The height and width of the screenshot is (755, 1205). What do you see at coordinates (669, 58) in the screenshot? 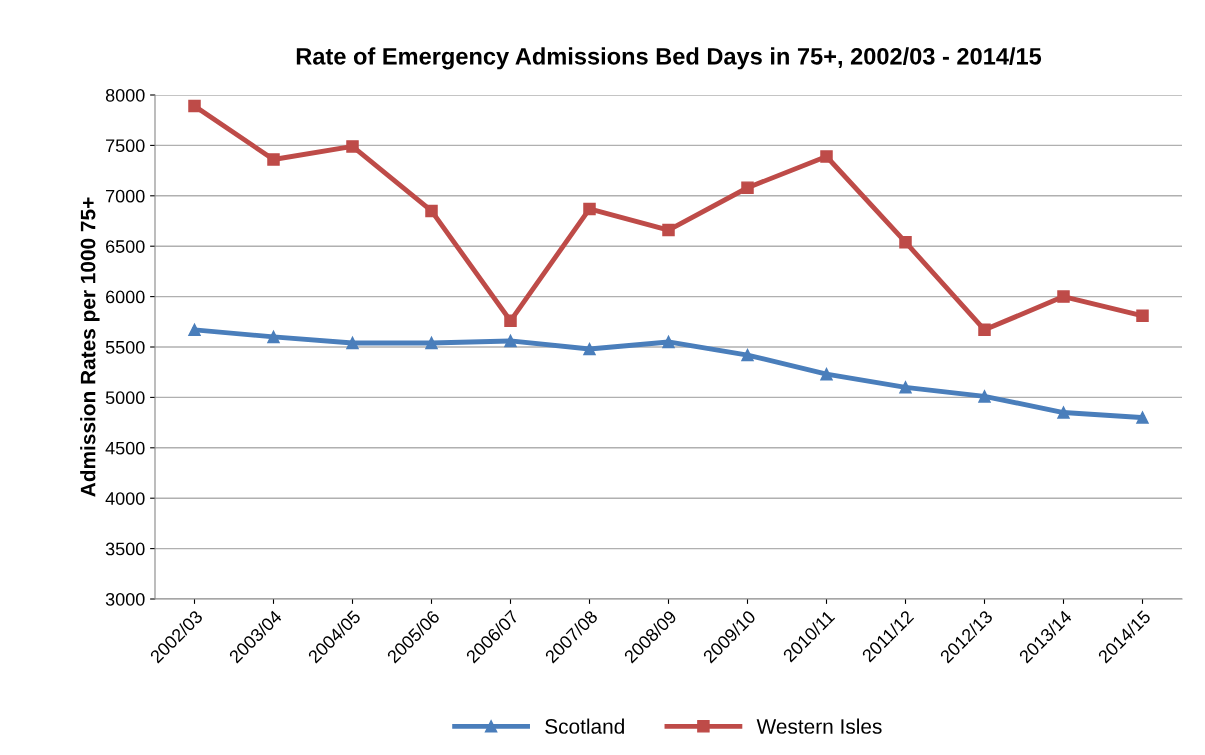
I see `chart-title: Rate of Emergency Admissions Bed Days in 75+, 2002/03 - 2014/15` at bounding box center [669, 58].